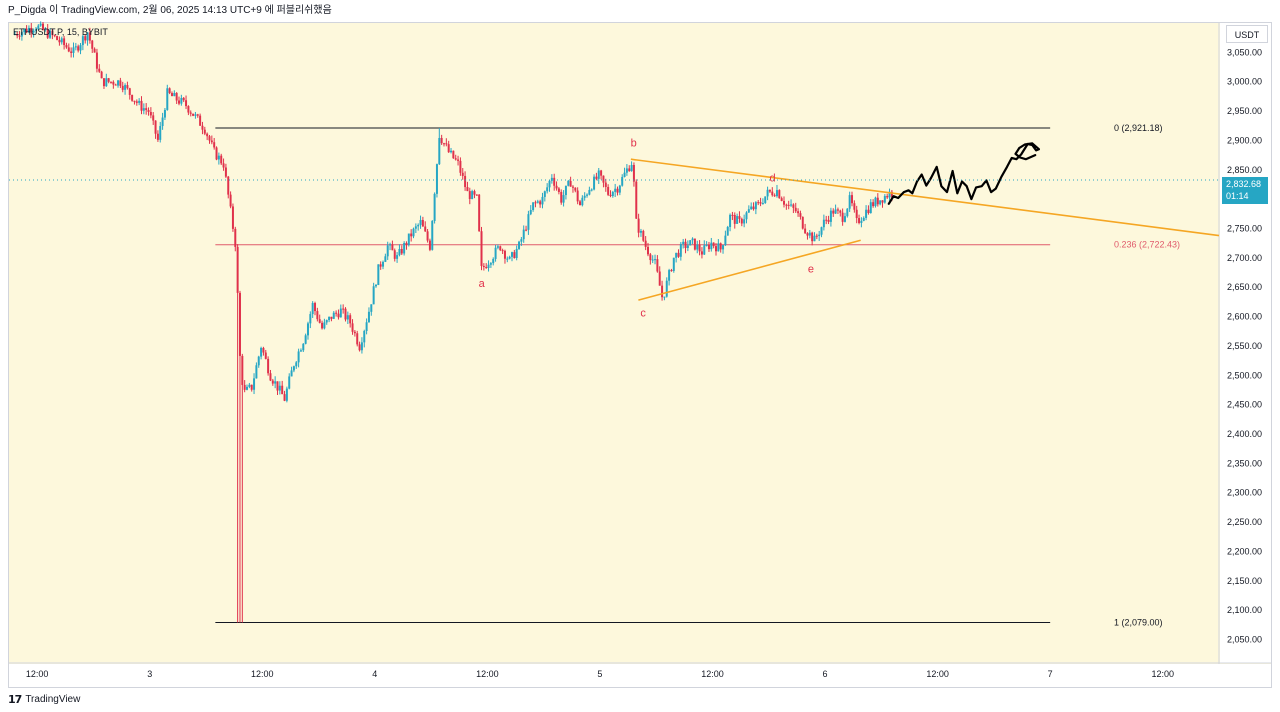 The image size is (1280, 712). What do you see at coordinates (1244, 640) in the screenshot?
I see `y-tick-label: 2,050.00` at bounding box center [1244, 640].